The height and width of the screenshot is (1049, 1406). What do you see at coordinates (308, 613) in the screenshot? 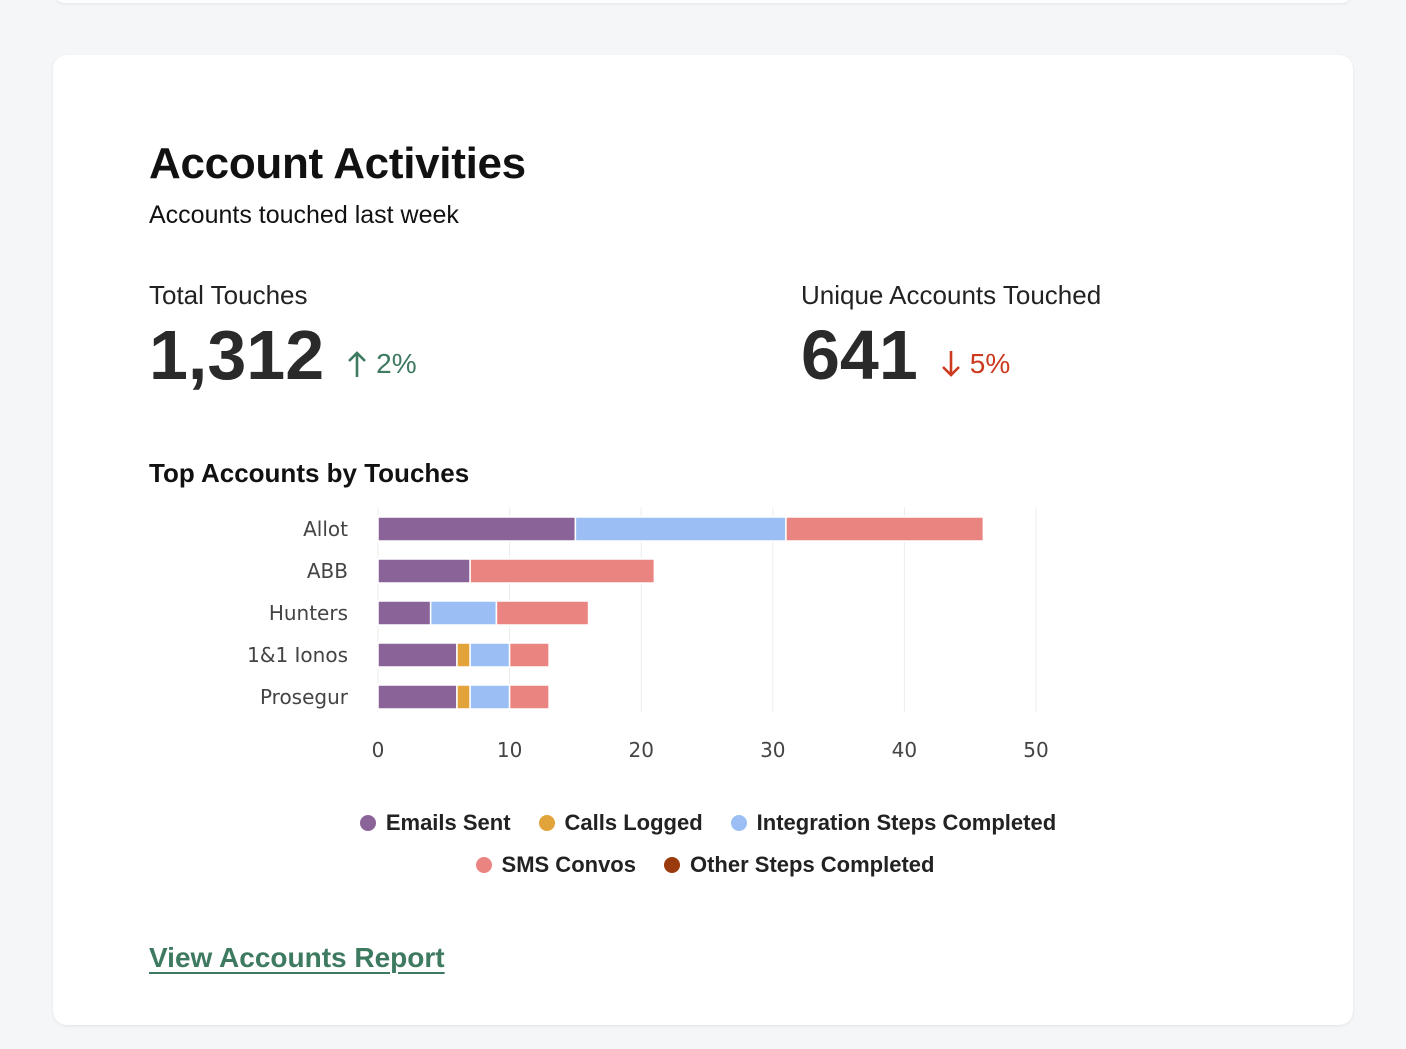
I see `y-category-label: Hunters` at bounding box center [308, 613].